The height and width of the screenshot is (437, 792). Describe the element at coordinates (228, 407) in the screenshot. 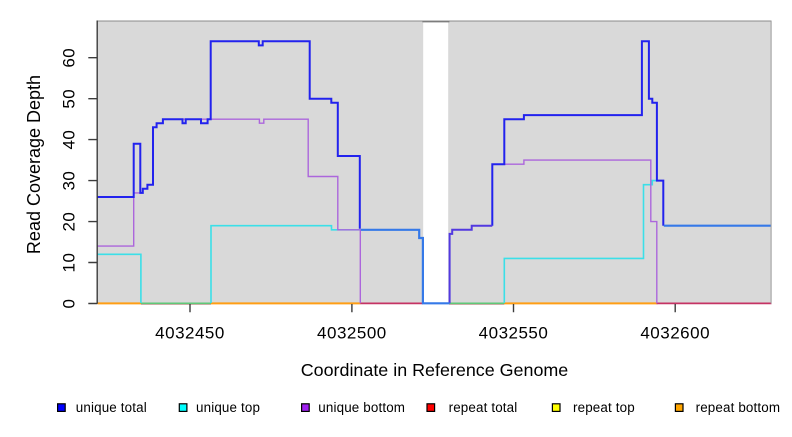

I see `svg-text: unique top` at that location.